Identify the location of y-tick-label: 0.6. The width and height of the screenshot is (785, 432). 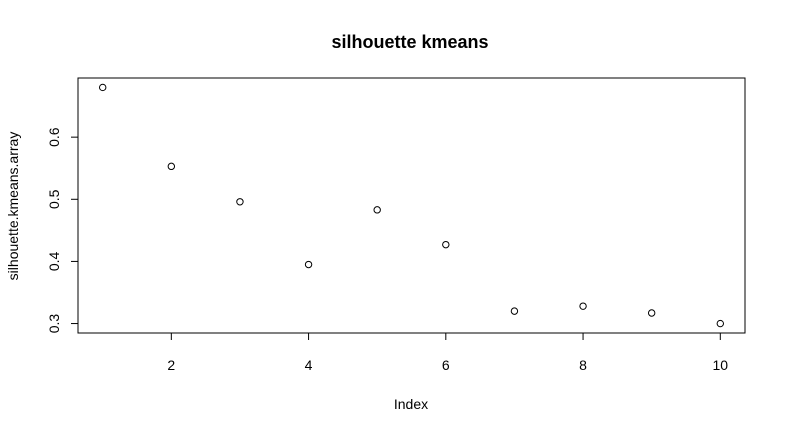
(54, 137).